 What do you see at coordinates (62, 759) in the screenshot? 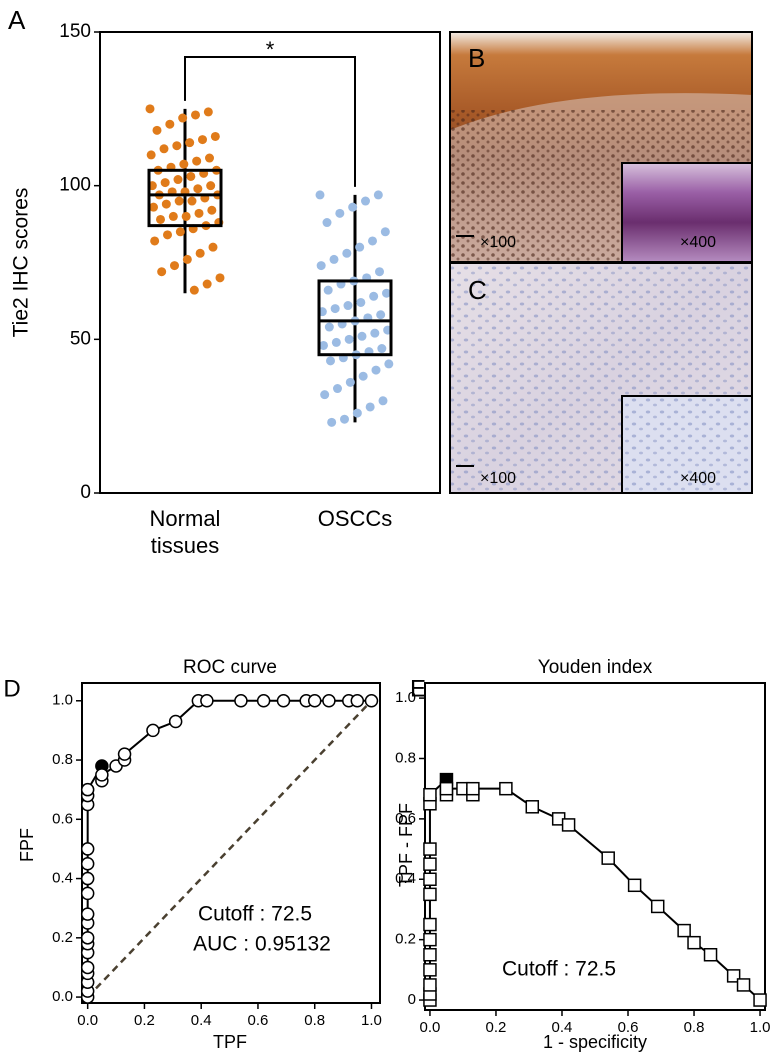
I see `y-tick-label: 0.8` at bounding box center [62, 759].